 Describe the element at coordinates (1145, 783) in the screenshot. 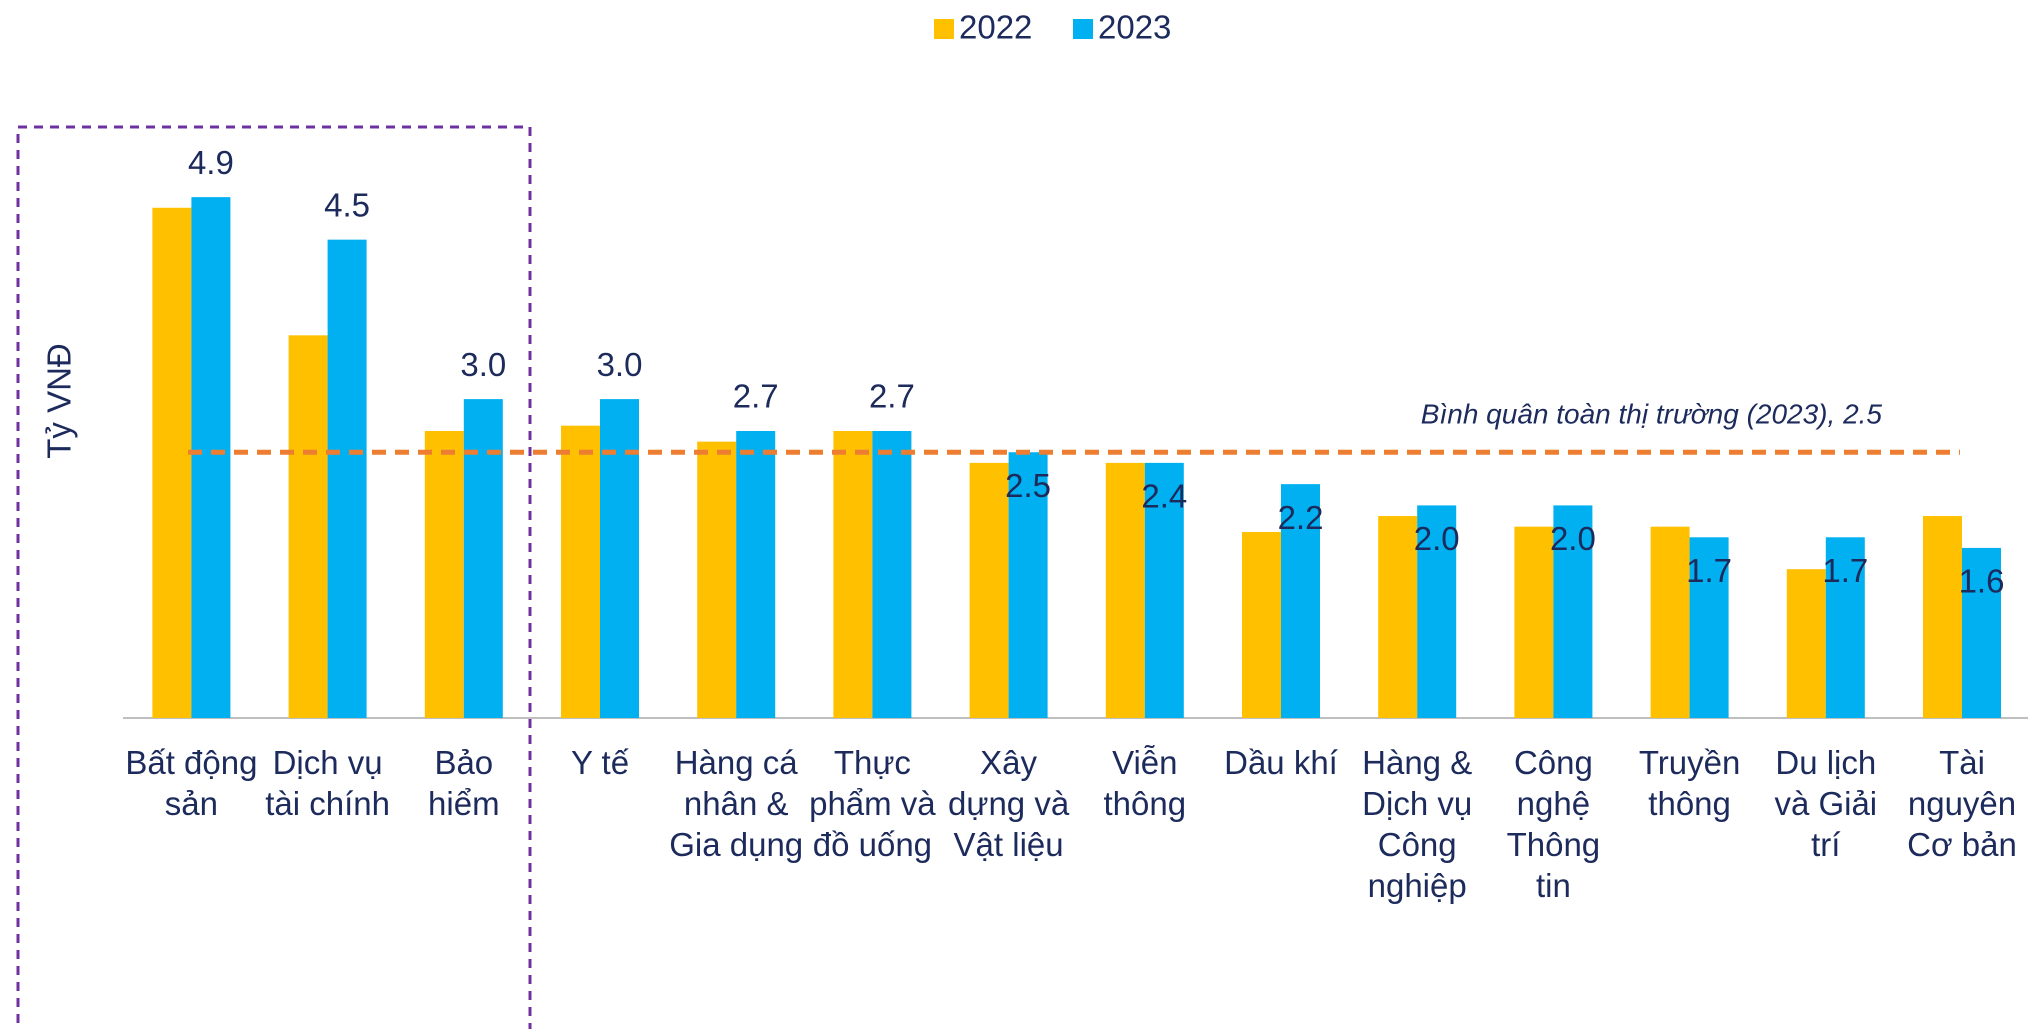

I see `x-tick-label: Viễn thông` at that location.